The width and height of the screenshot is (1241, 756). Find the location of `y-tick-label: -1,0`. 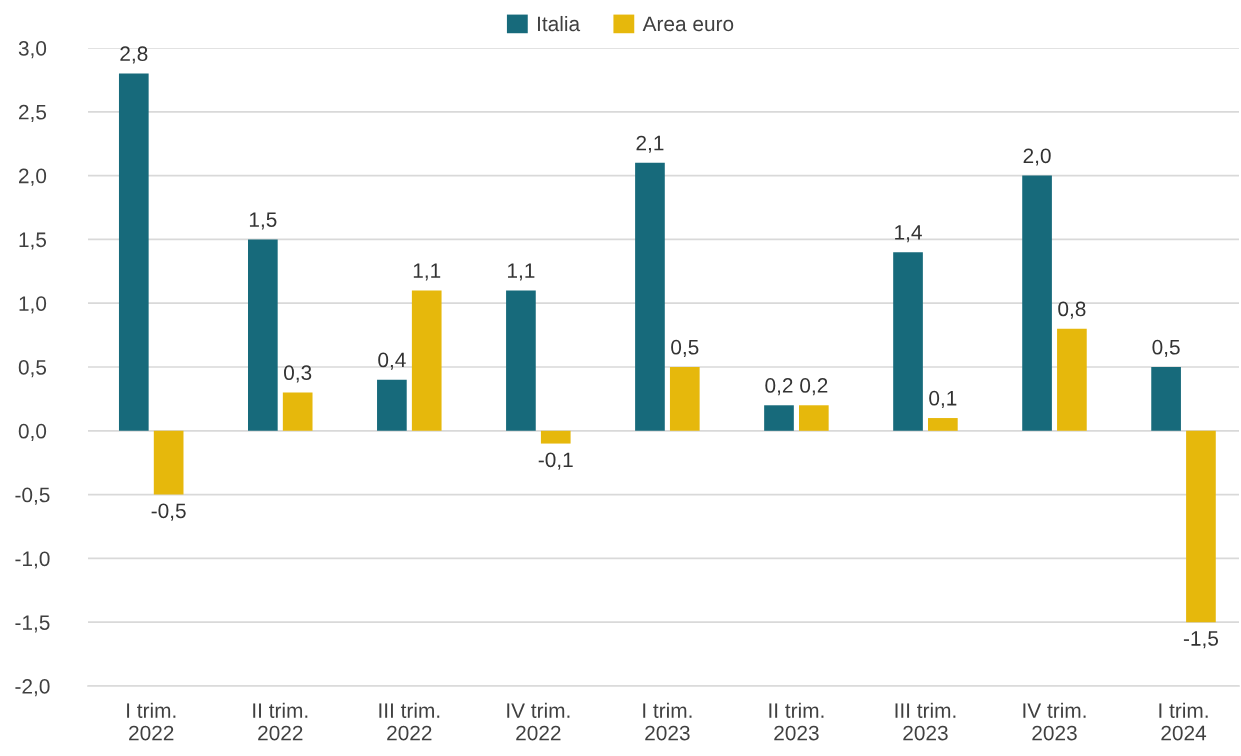

y-tick-label: -1,0 is located at coordinates (32, 560).